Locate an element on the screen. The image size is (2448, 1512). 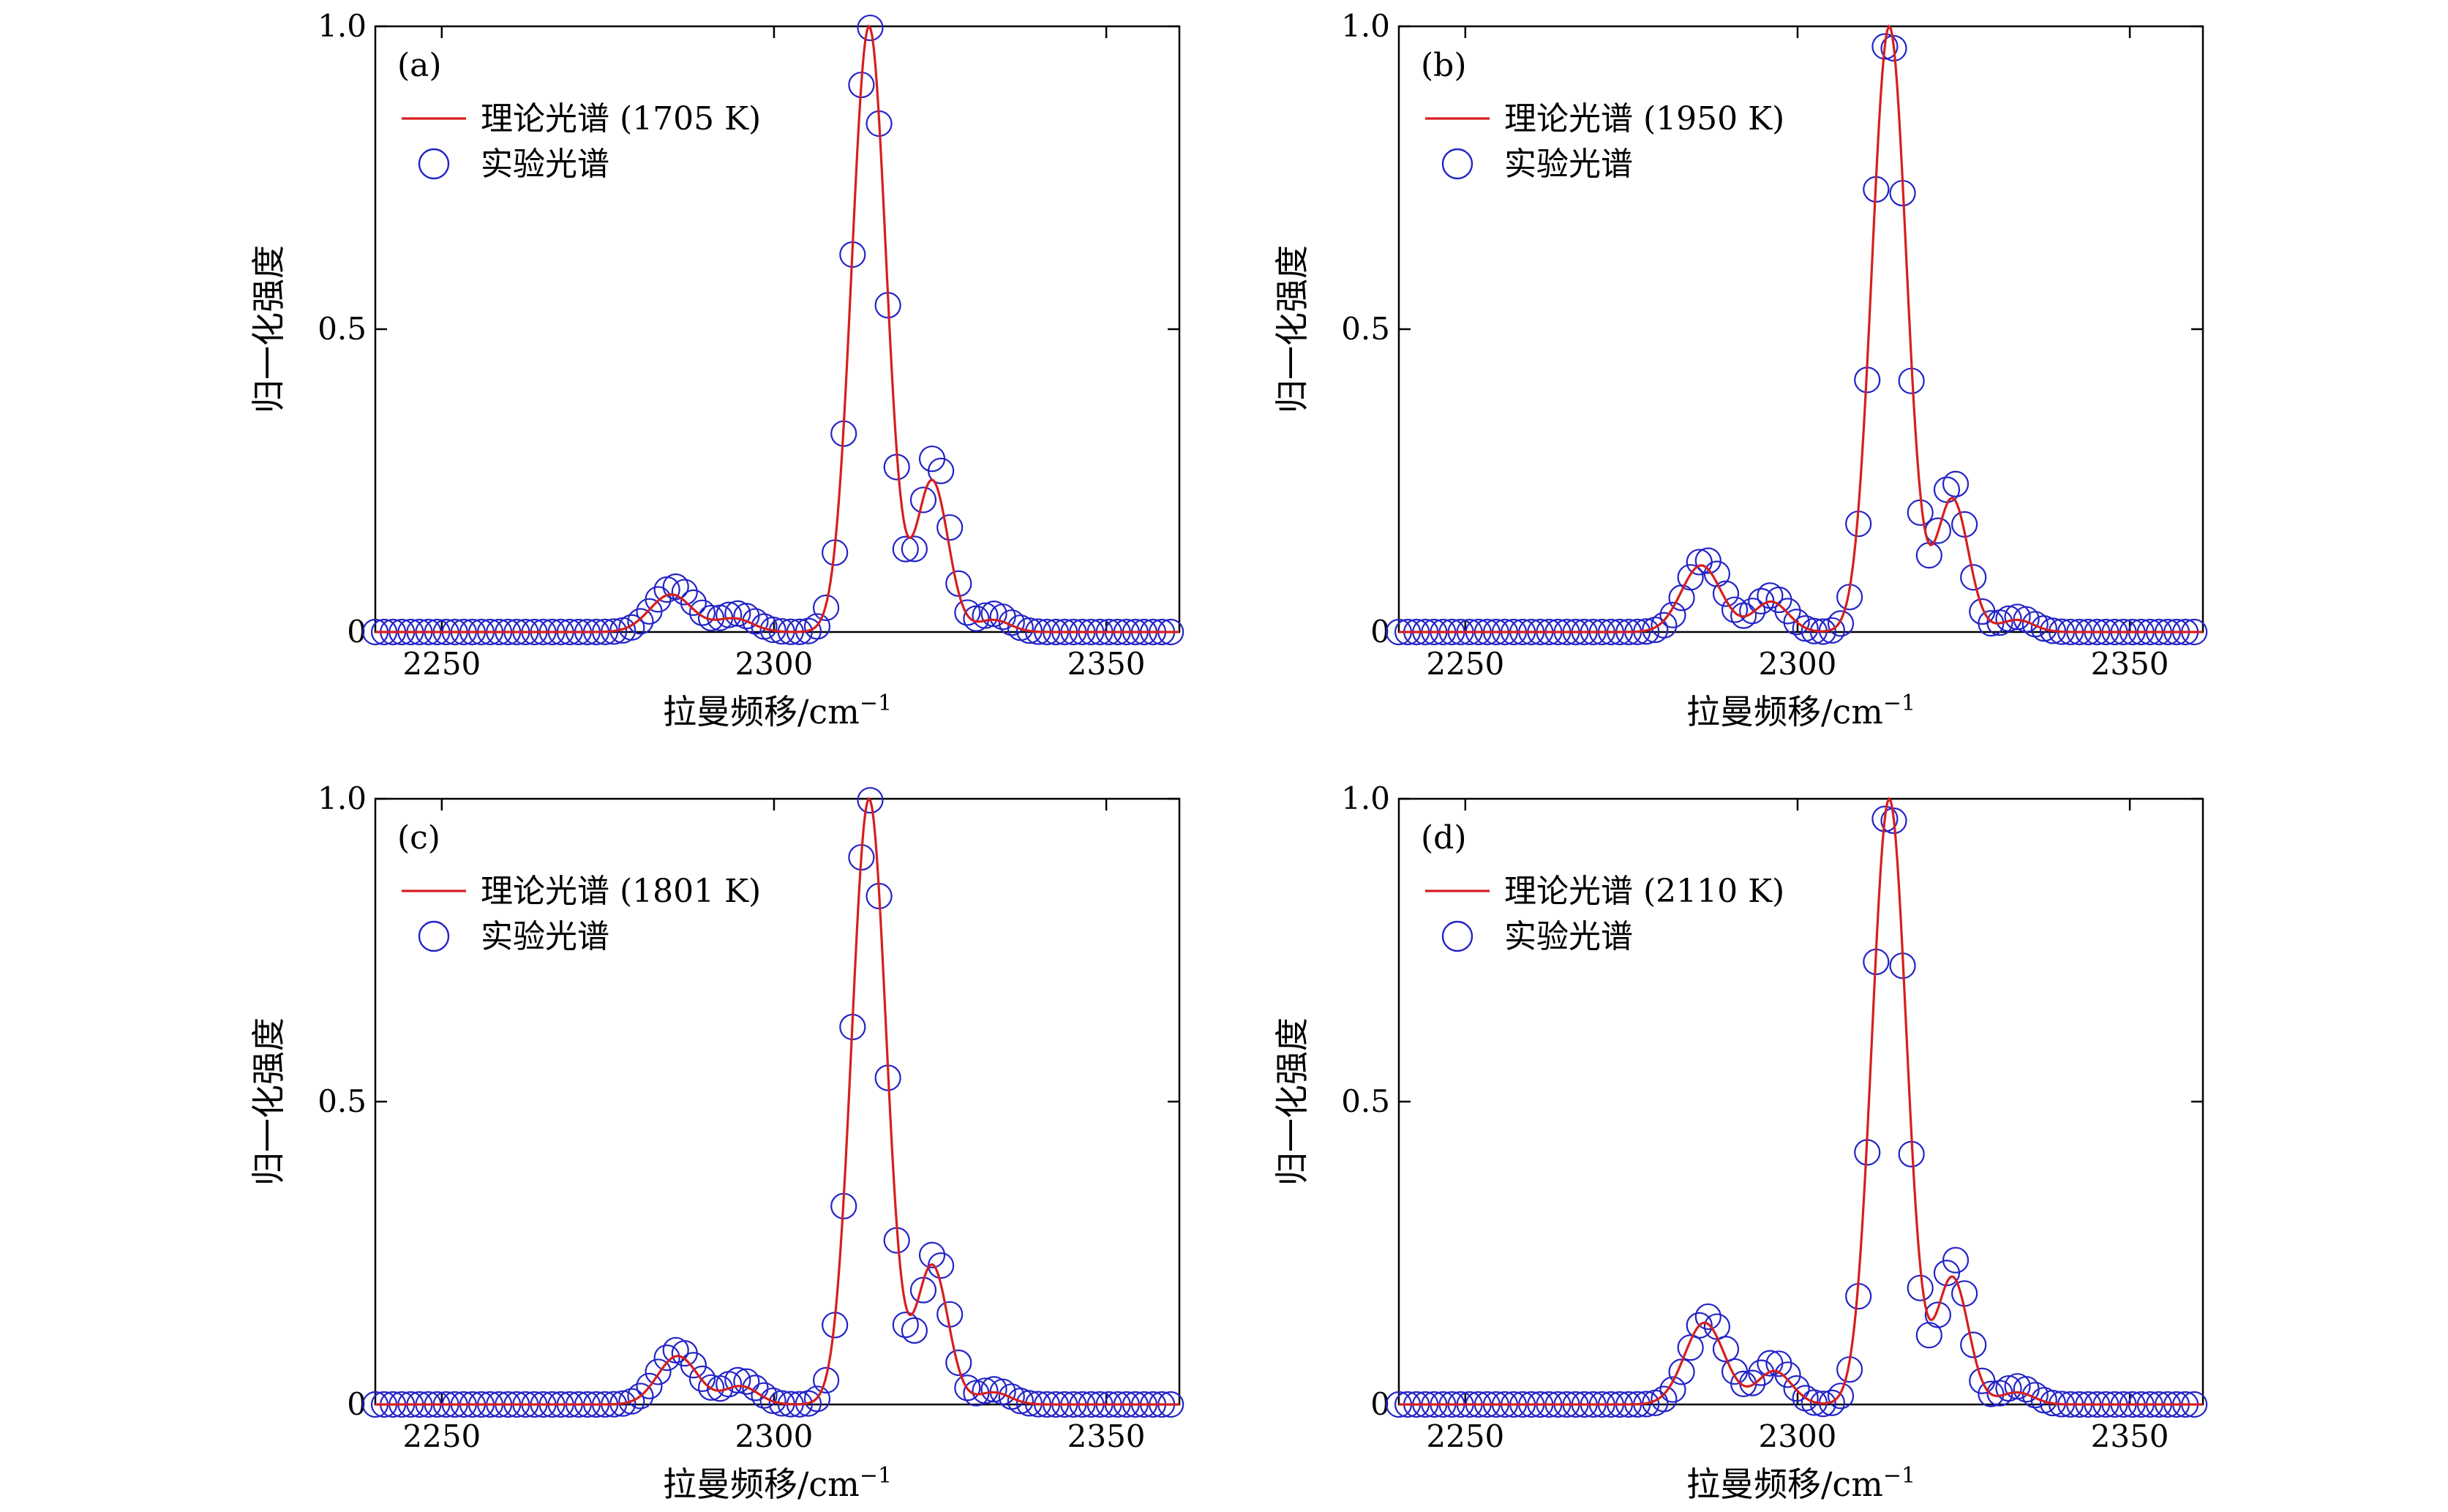
legend-theory-label: 理论光谱 (1801 K) is located at coordinates (621, 891).